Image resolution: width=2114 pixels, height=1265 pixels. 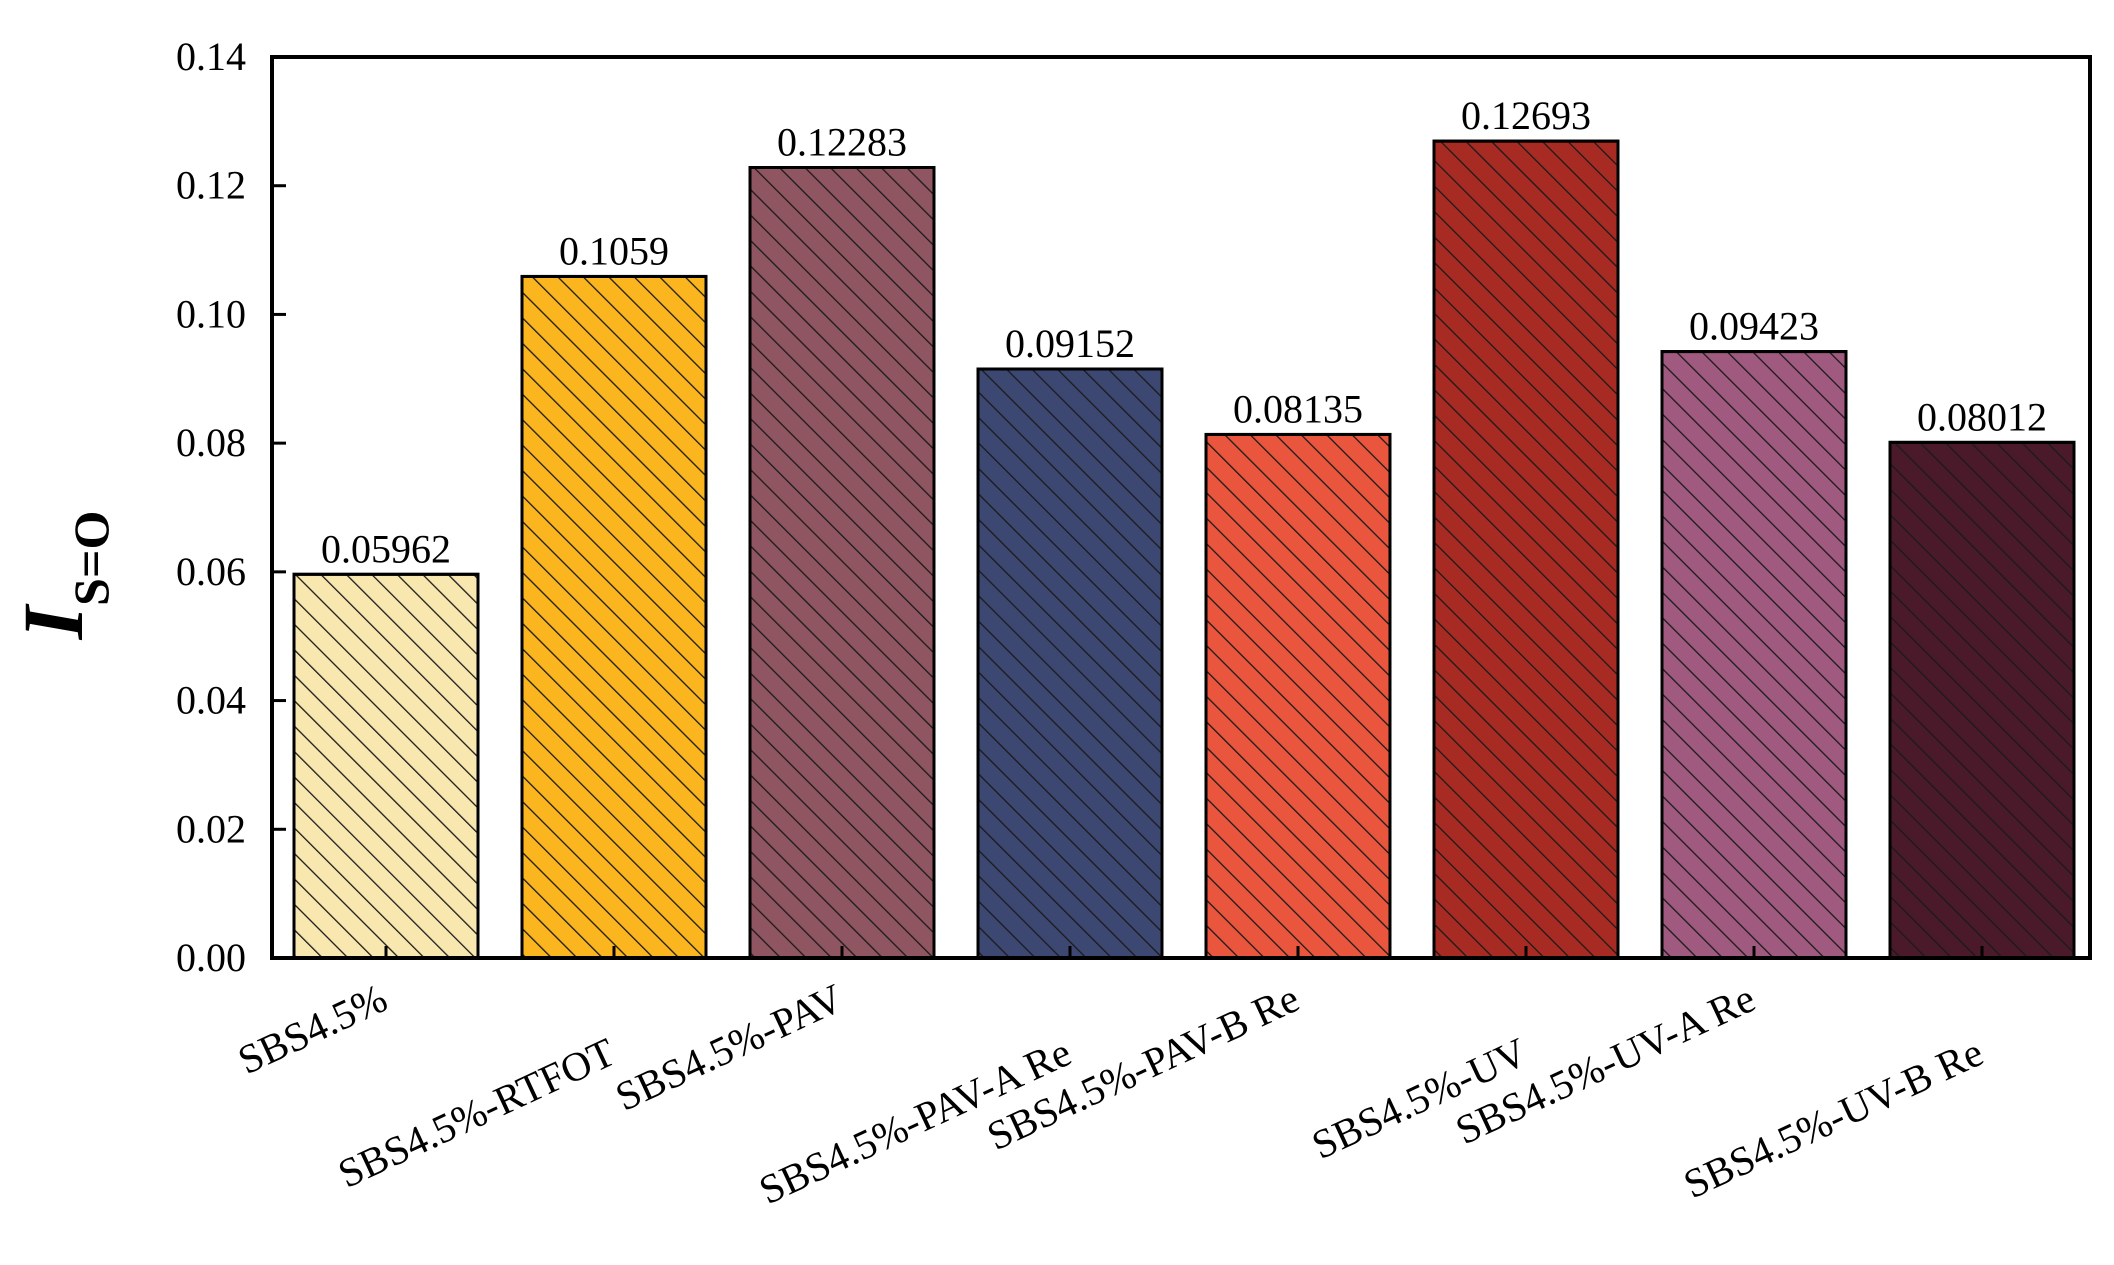 I want to click on bar-value-label: 0.05962, so click(x=386, y=548).